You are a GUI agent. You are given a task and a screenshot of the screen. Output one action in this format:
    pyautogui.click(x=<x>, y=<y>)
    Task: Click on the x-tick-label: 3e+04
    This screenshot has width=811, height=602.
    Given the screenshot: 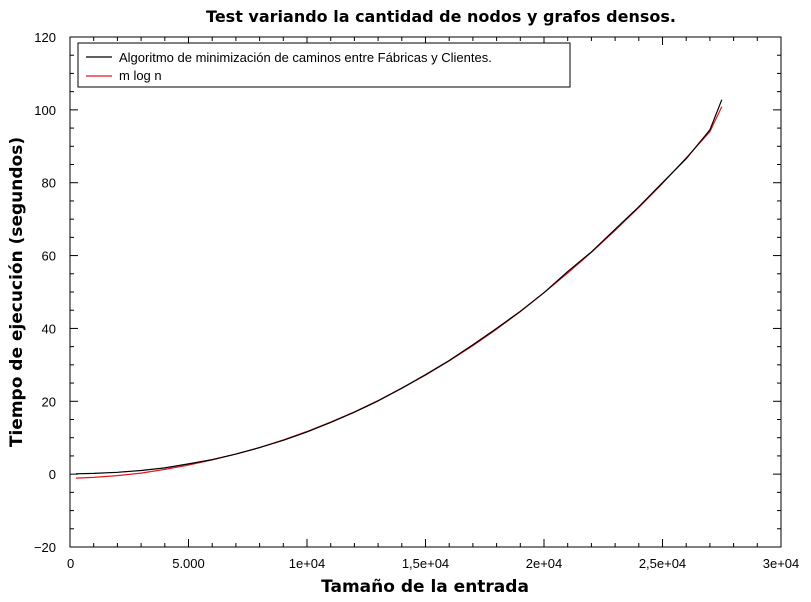 What is the action you would take?
    pyautogui.click(x=781, y=563)
    